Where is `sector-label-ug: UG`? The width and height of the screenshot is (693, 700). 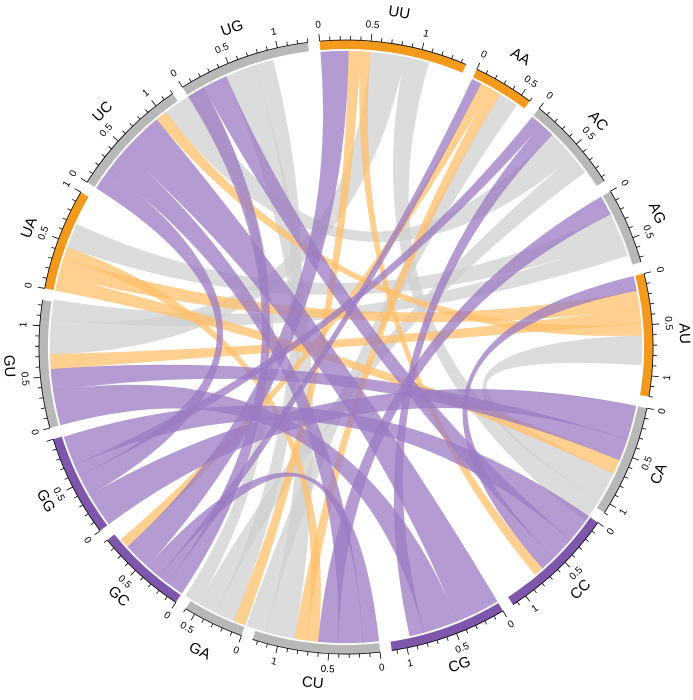
sector-label-ug: UG is located at coordinates (232, 28).